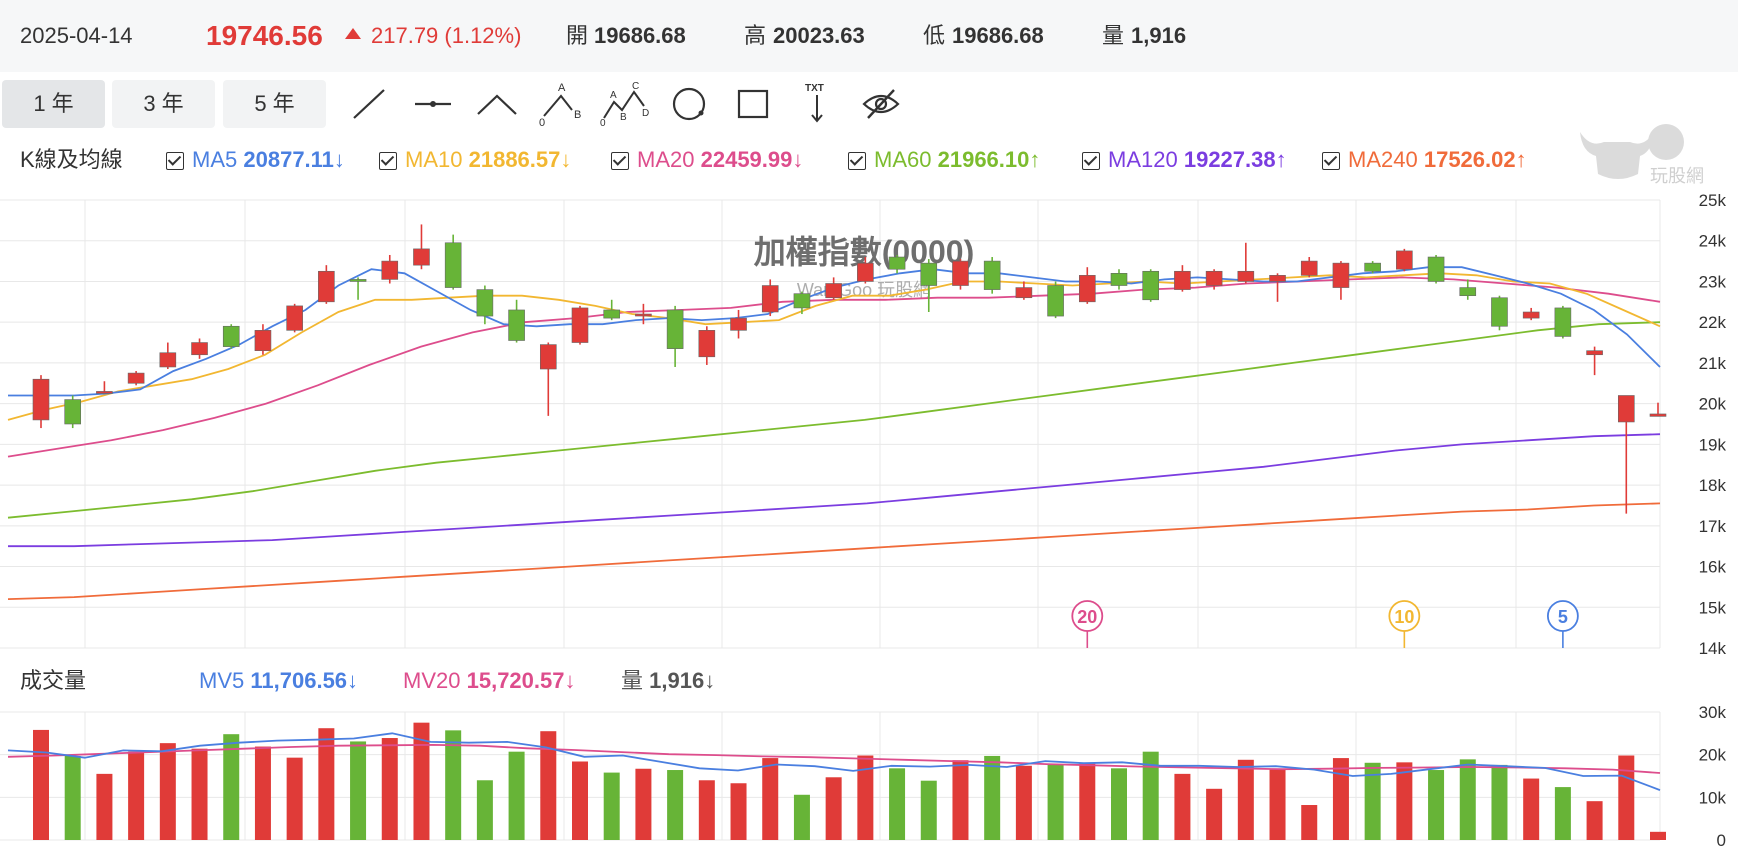  I want to click on price-axis-tick: 16k, so click(1713, 567).